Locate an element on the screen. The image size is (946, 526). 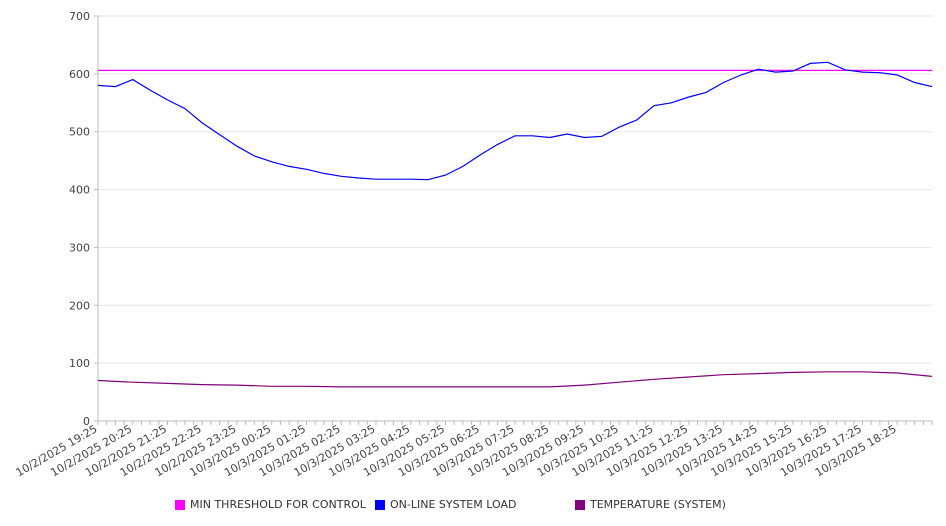
y-tick-label: 300 is located at coordinates (79, 247).